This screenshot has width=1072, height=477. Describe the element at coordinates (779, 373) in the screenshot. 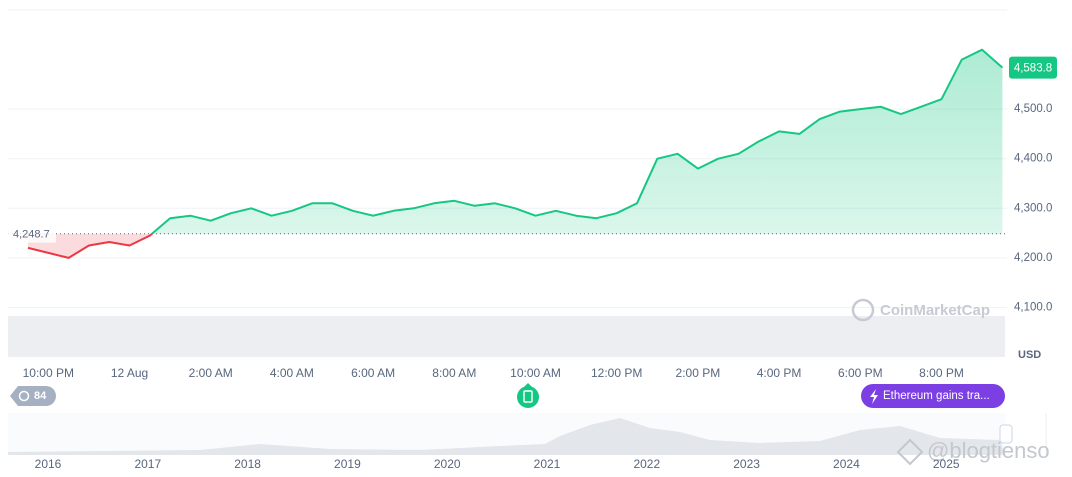

I see `x-tick-label: 4:00 PM` at that location.